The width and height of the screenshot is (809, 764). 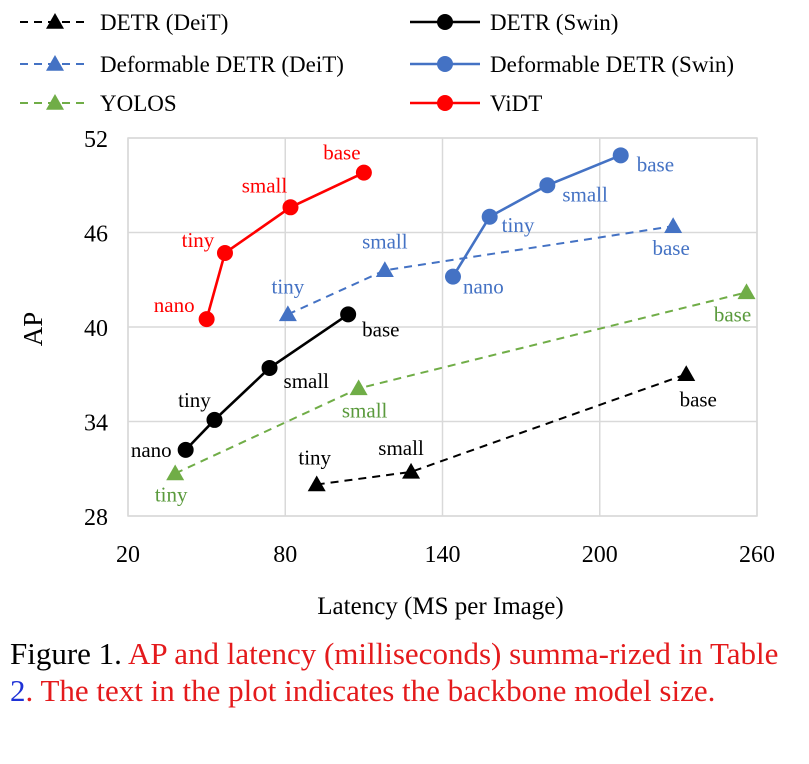 What do you see at coordinates (66, 653) in the screenshot?
I see `caption-prefix: Figure 1.` at bounding box center [66, 653].